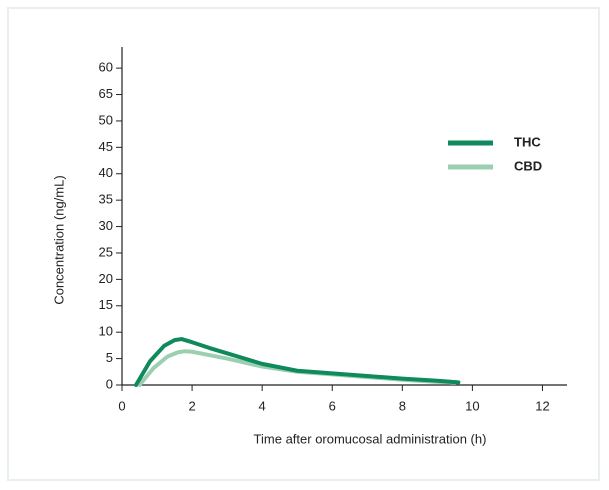 The height and width of the screenshot is (490, 609). What do you see at coordinates (106, 225) in the screenshot?
I see `y-tick-label: 30` at bounding box center [106, 225].